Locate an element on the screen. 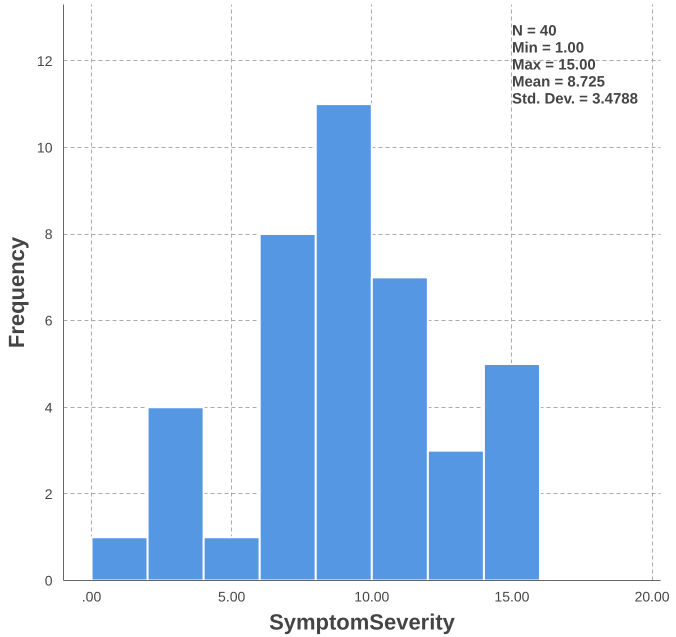 This screenshot has width=676, height=637. y-tick-label: 0 is located at coordinates (48, 580).